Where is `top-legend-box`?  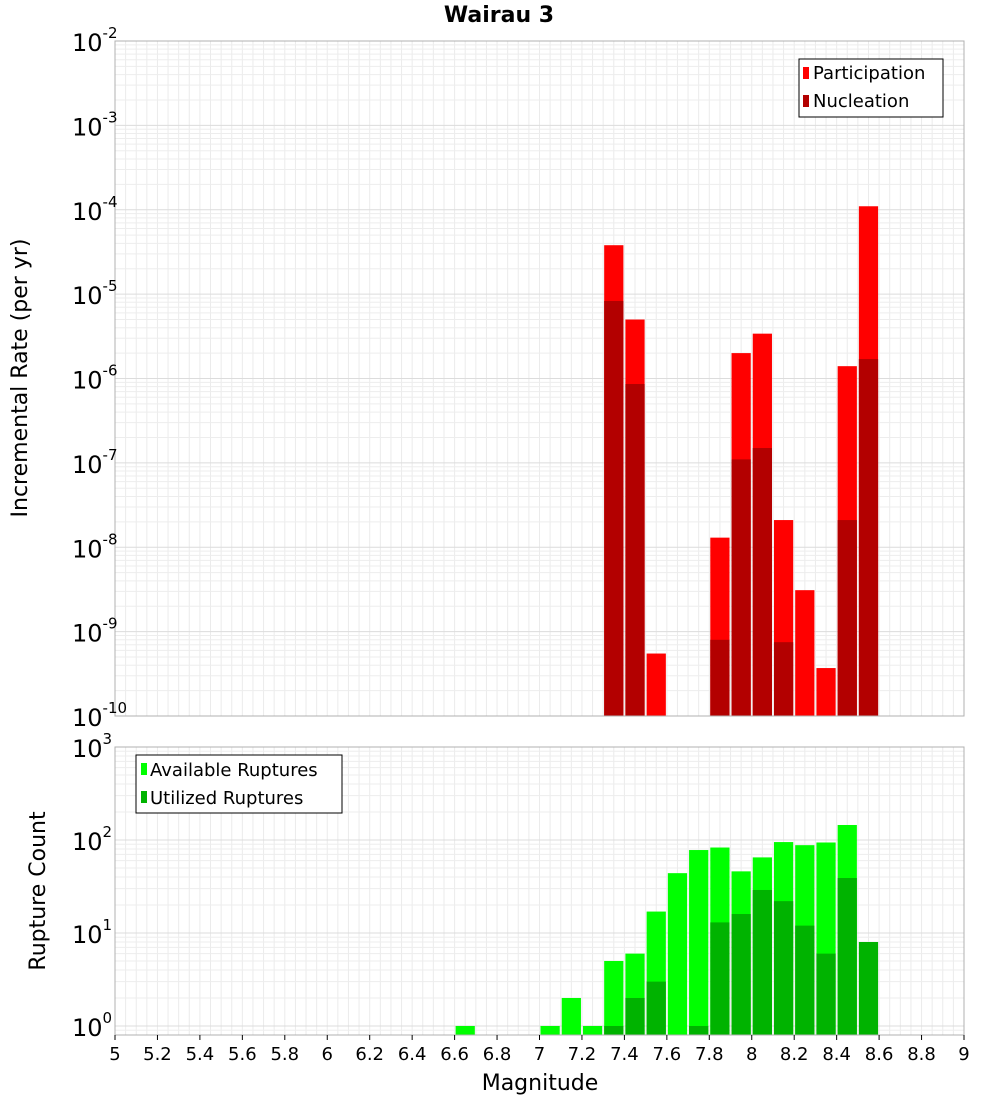 top-legend-box is located at coordinates (871, 88).